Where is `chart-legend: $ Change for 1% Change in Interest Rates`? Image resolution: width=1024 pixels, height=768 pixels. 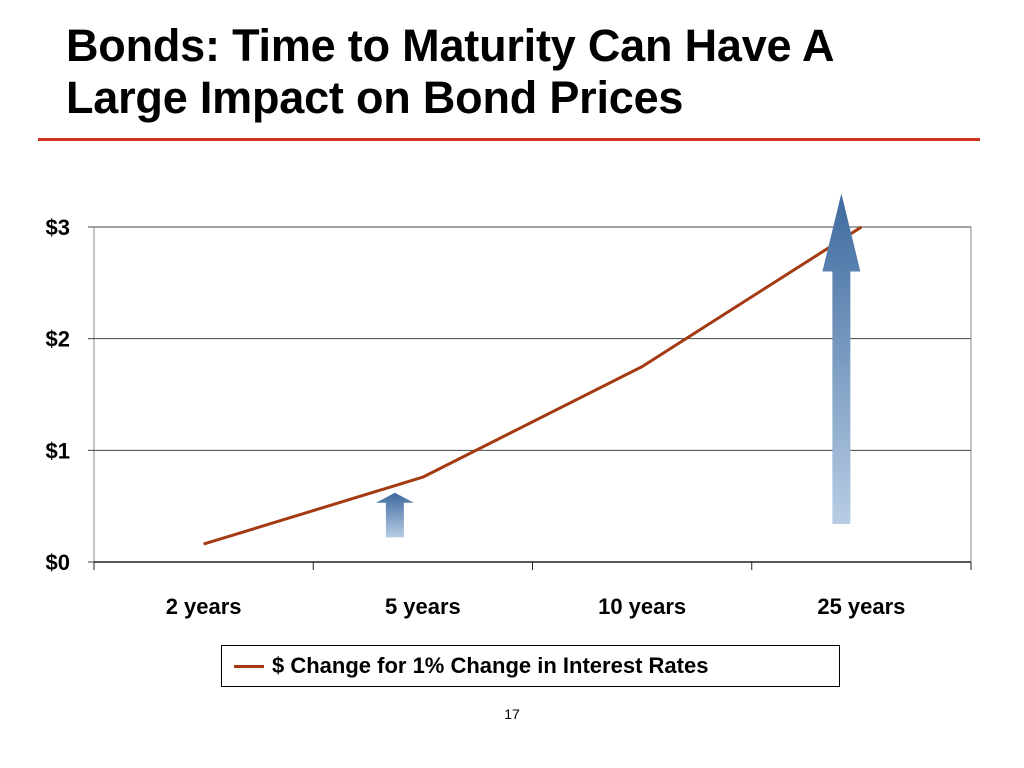 chart-legend: $ Change for 1% Change in Interest Rates is located at coordinates (530, 666).